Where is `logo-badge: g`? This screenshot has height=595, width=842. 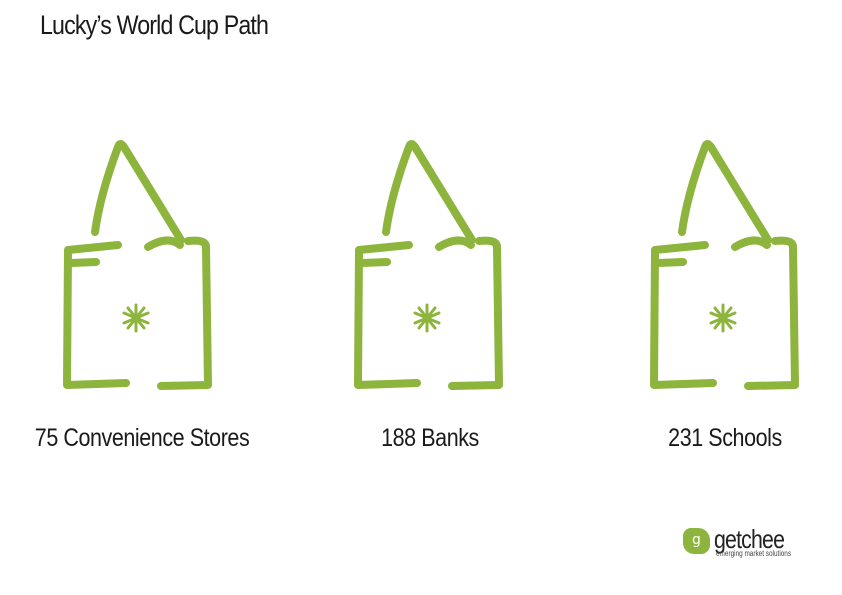
logo-badge: g is located at coordinates (696, 541).